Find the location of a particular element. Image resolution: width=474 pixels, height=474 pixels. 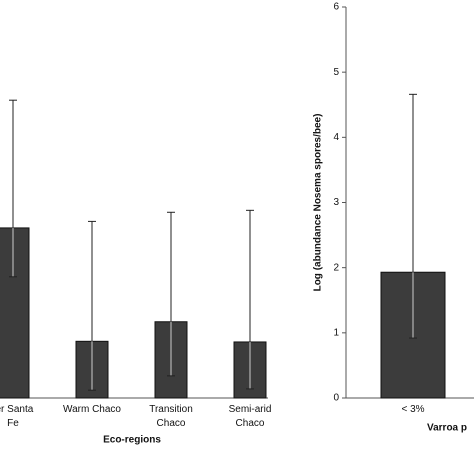

y-tick-label: 5 is located at coordinates (336, 72).